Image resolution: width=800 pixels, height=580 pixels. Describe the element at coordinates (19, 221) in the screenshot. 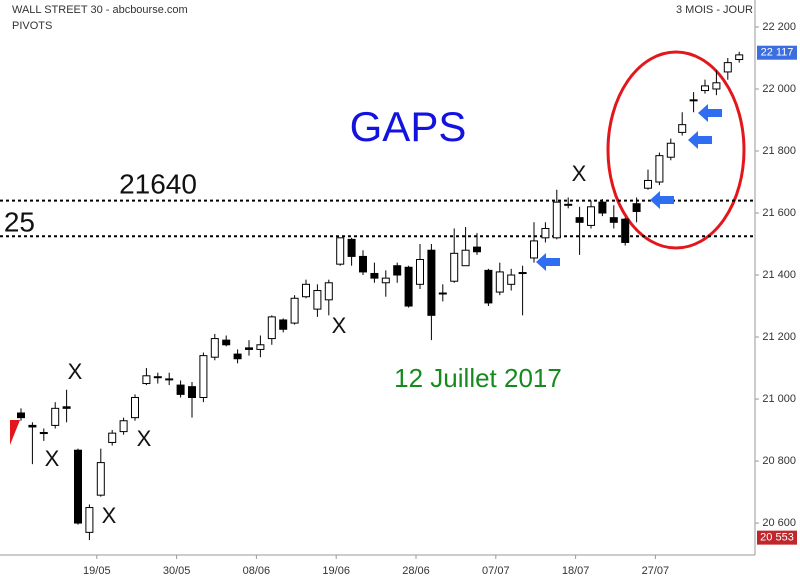

I see `level-label: 25` at that location.